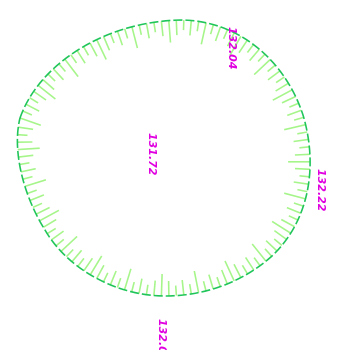  Describe the element at coordinates (321, 190) in the screenshot. I see `elevation-label-east: 132.22` at that location.